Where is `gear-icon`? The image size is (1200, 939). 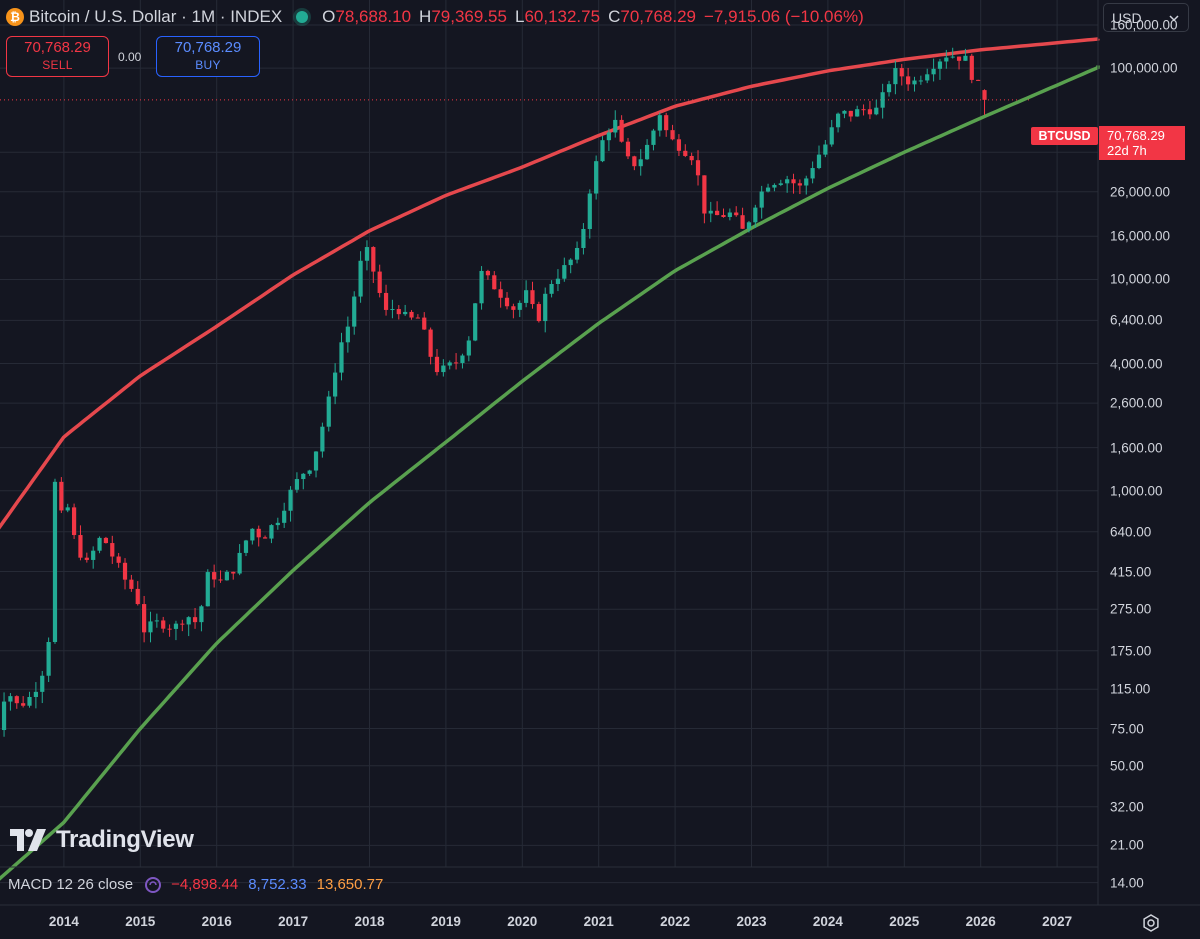
gear-icon is located at coordinates (1151, 923).